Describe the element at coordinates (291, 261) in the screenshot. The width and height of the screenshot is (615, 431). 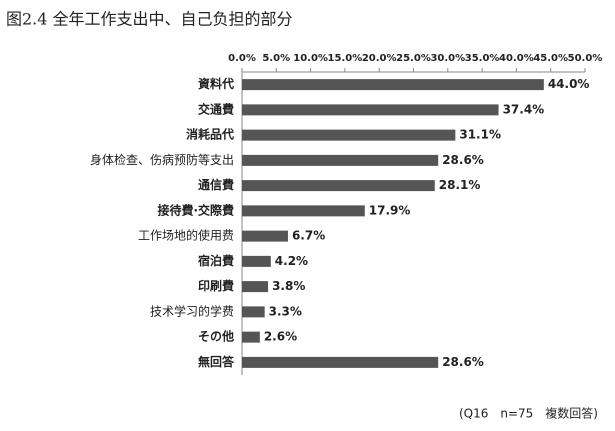
I see `value-label: 4.2%` at that location.